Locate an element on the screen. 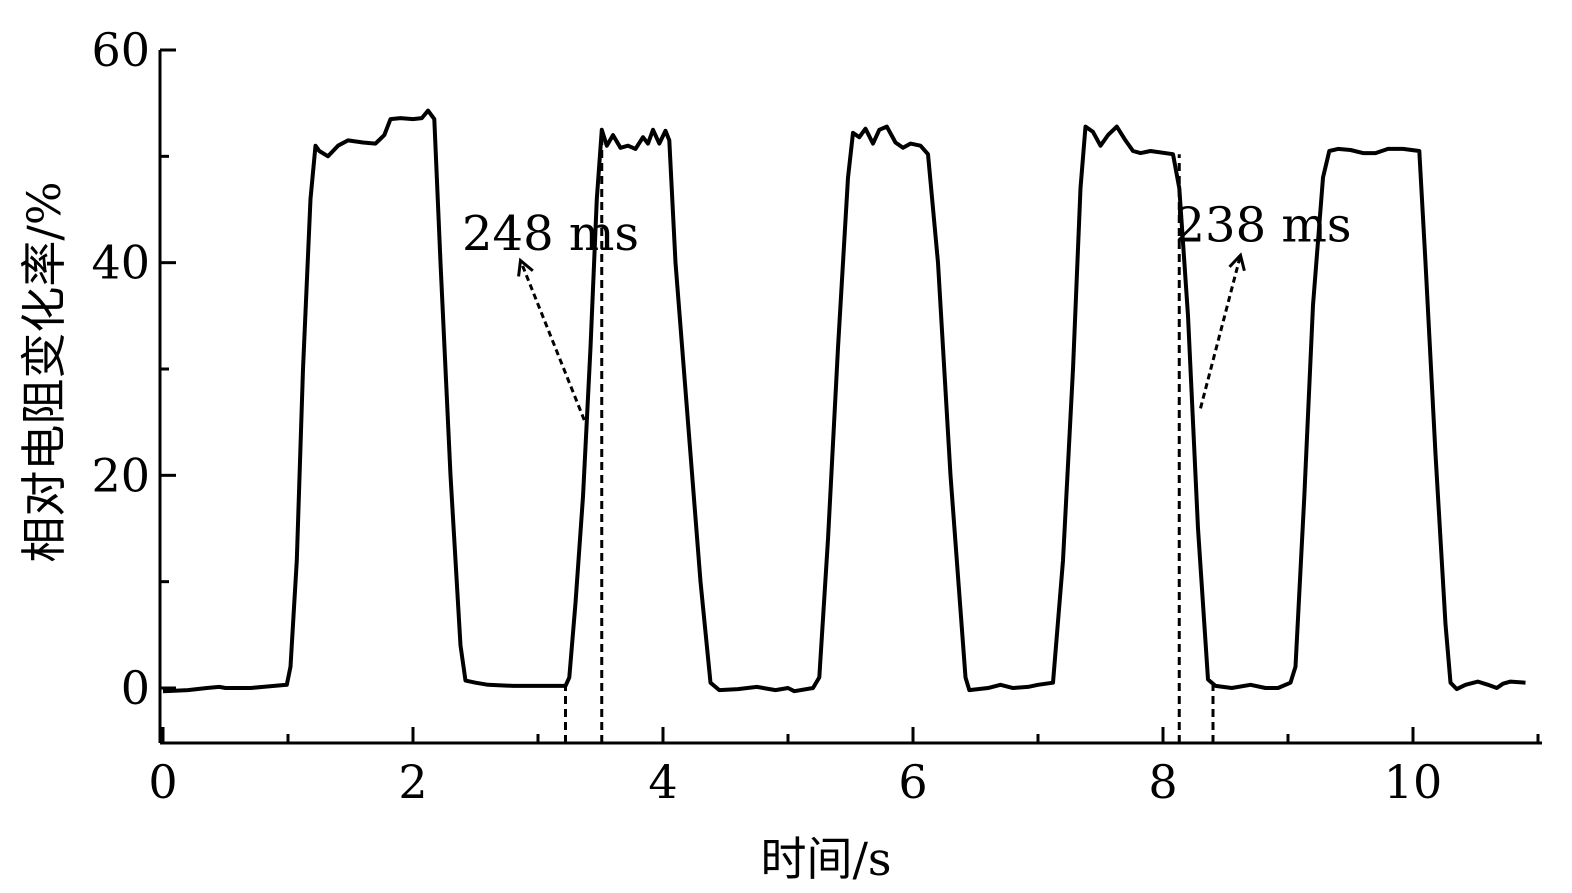 The height and width of the screenshot is (893, 1572). y-tick-label: 20 is located at coordinates (120, 475).